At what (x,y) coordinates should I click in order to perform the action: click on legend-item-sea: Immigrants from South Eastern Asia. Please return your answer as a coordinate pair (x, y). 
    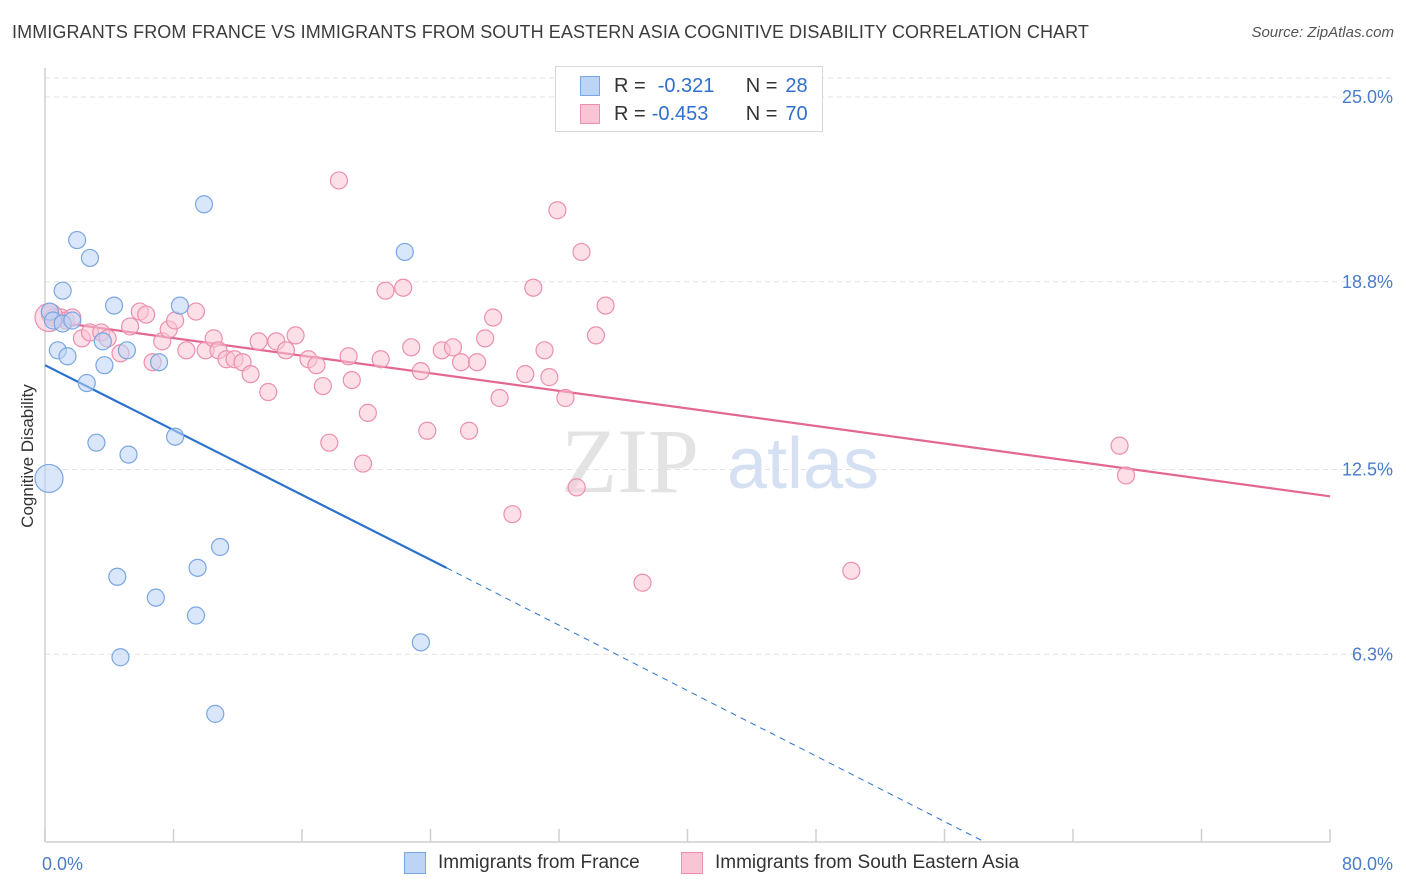
    Looking at the image, I should click on (850, 863).